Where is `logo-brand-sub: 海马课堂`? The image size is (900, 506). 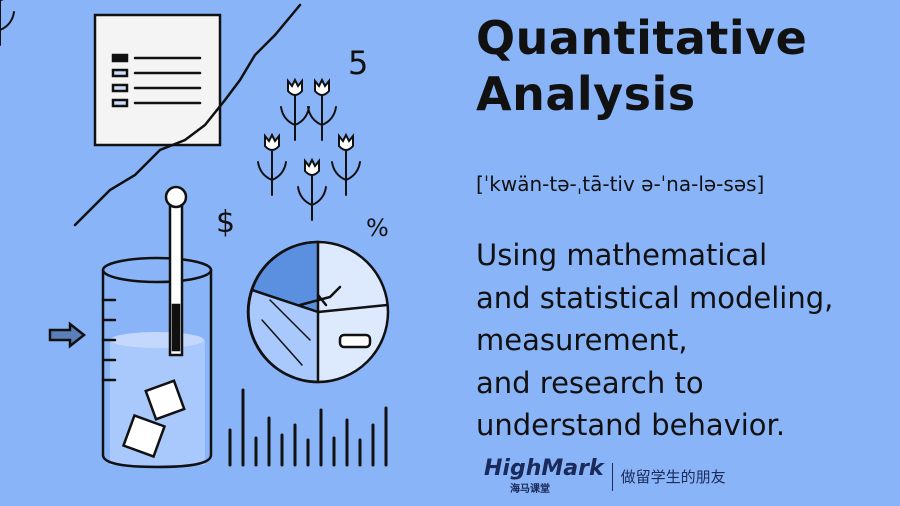 logo-brand-sub: 海马课堂 is located at coordinates (530, 489).